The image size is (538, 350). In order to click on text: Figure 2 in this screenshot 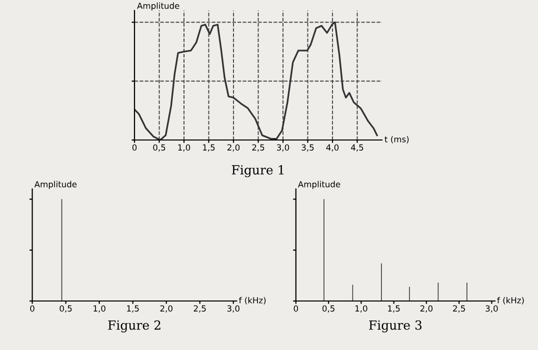, I will do `click(134, 326)`.